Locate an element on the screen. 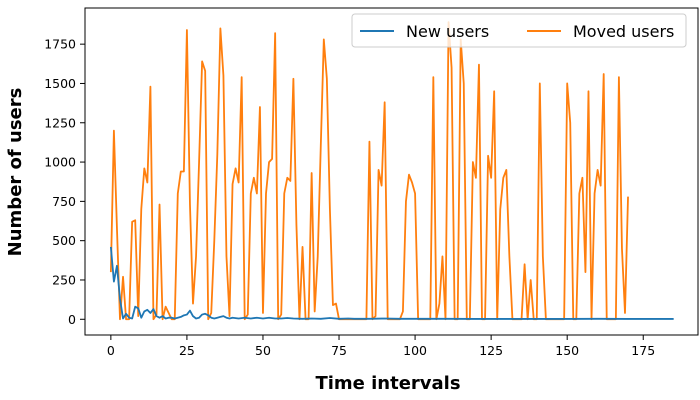 The width and height of the screenshot is (700, 400). y-axis: 0 250 500 750 1000 1250 1500 1750 is located at coordinates (64, 182).